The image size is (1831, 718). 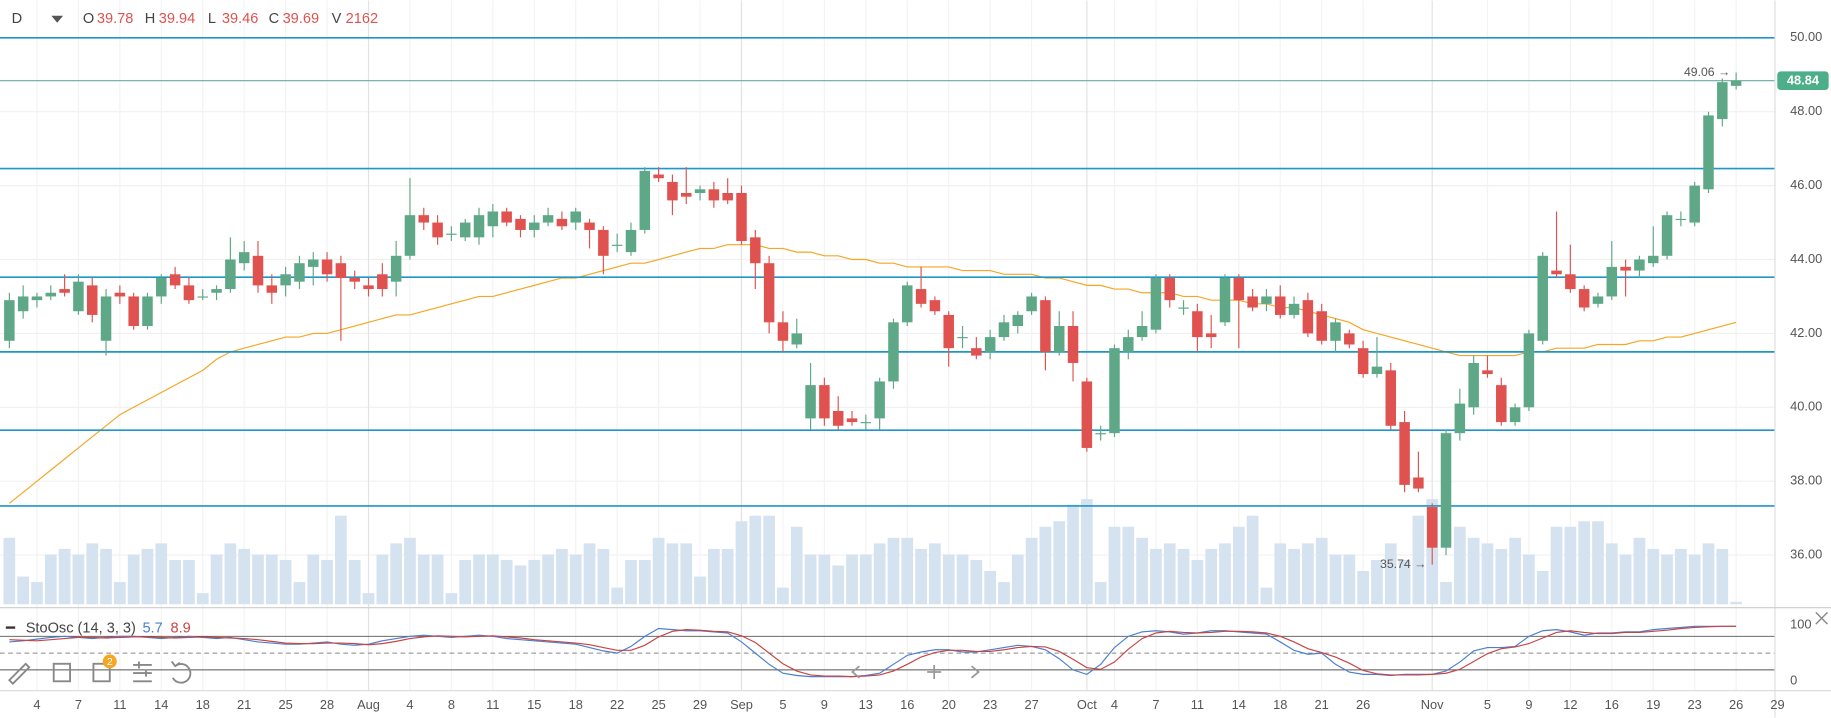 I want to click on low-label: 35.74 →, so click(x=1403, y=564).